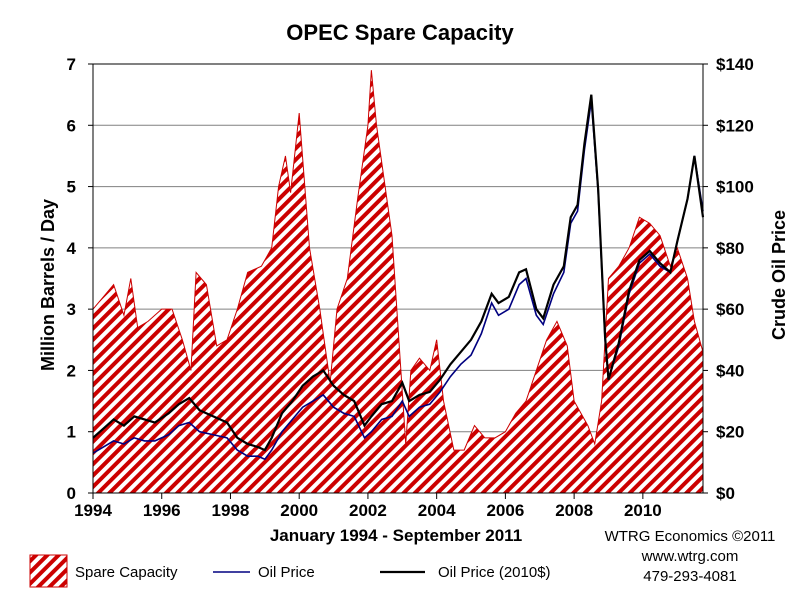  Describe the element at coordinates (690, 556) in the screenshot. I see `credit-line-2: www.wtrg.com` at that location.